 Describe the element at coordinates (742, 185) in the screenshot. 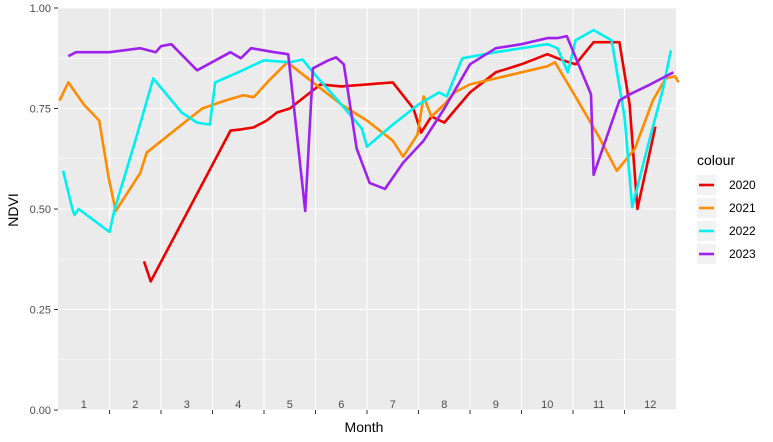

I see `legend-label-2020: 2020` at that location.